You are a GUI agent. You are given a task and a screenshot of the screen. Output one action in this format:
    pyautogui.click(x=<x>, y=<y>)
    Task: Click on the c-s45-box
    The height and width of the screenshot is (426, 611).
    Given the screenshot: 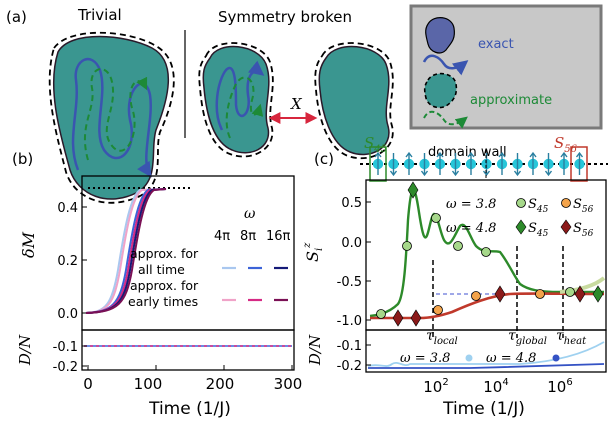 What is the action you would take?
    pyautogui.click(x=378, y=164)
    